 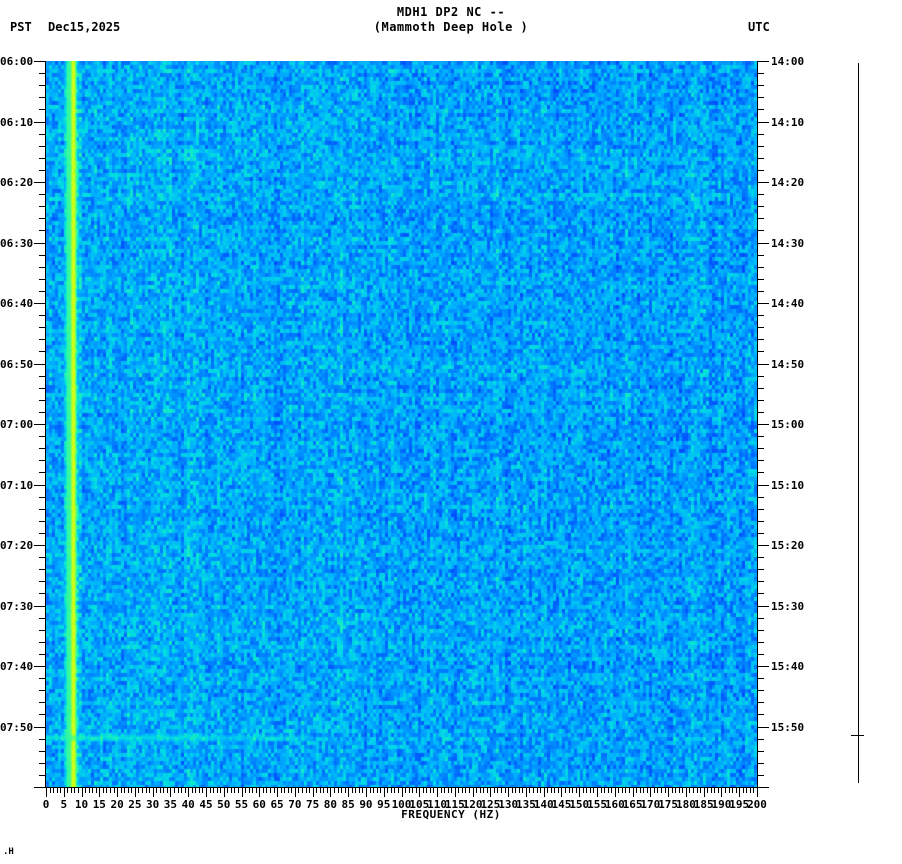 I want to click on freq-tick-label: 195, so click(x=739, y=804).